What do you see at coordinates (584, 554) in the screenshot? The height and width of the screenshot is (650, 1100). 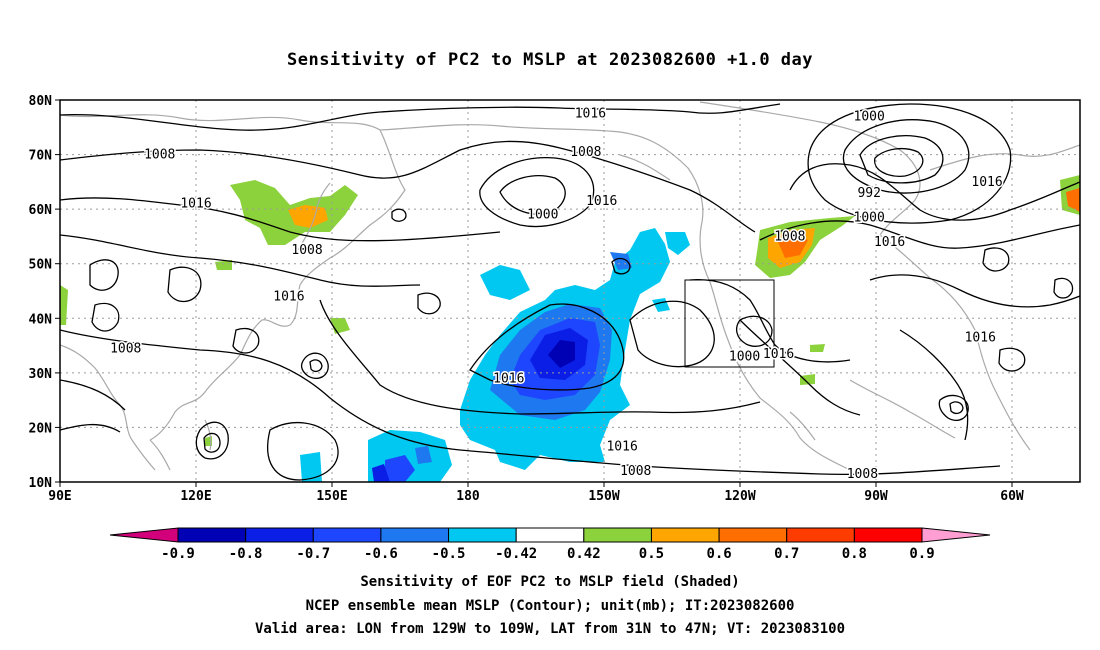 I see `colorbar-label: 0.42` at bounding box center [584, 554].